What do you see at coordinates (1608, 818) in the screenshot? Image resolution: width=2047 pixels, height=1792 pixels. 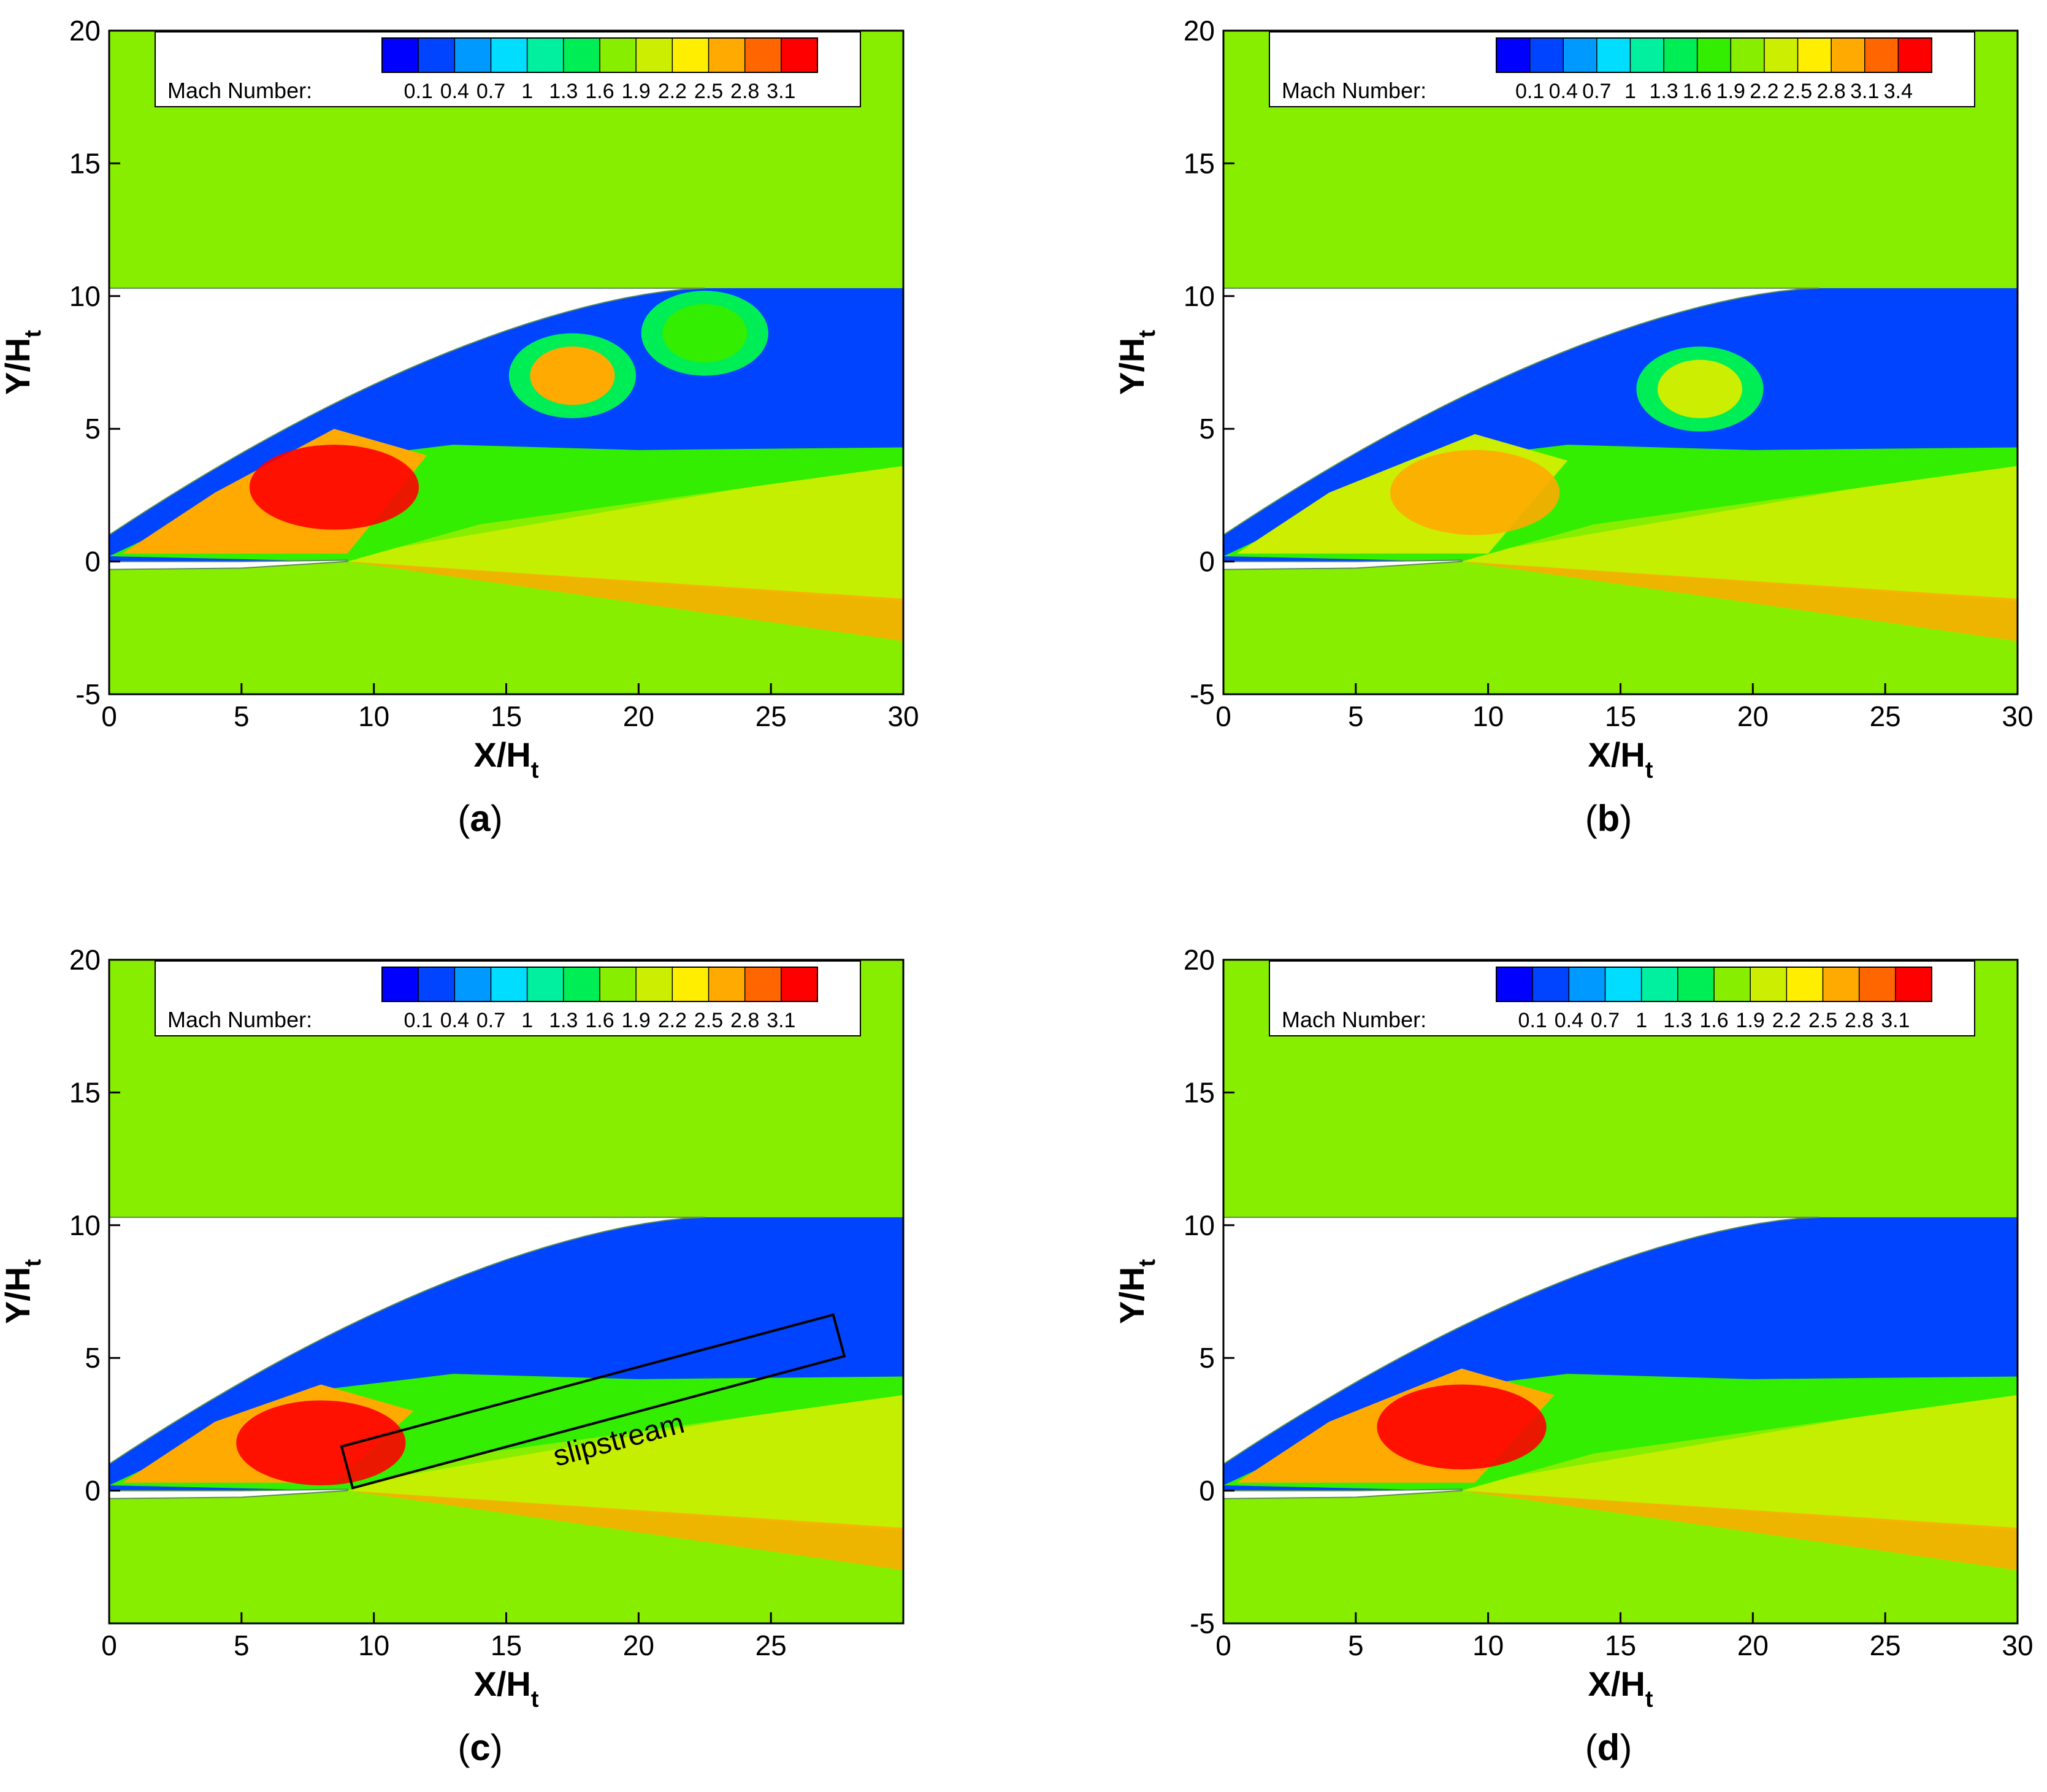 I see `panel-caption: (b)` at bounding box center [1608, 818].